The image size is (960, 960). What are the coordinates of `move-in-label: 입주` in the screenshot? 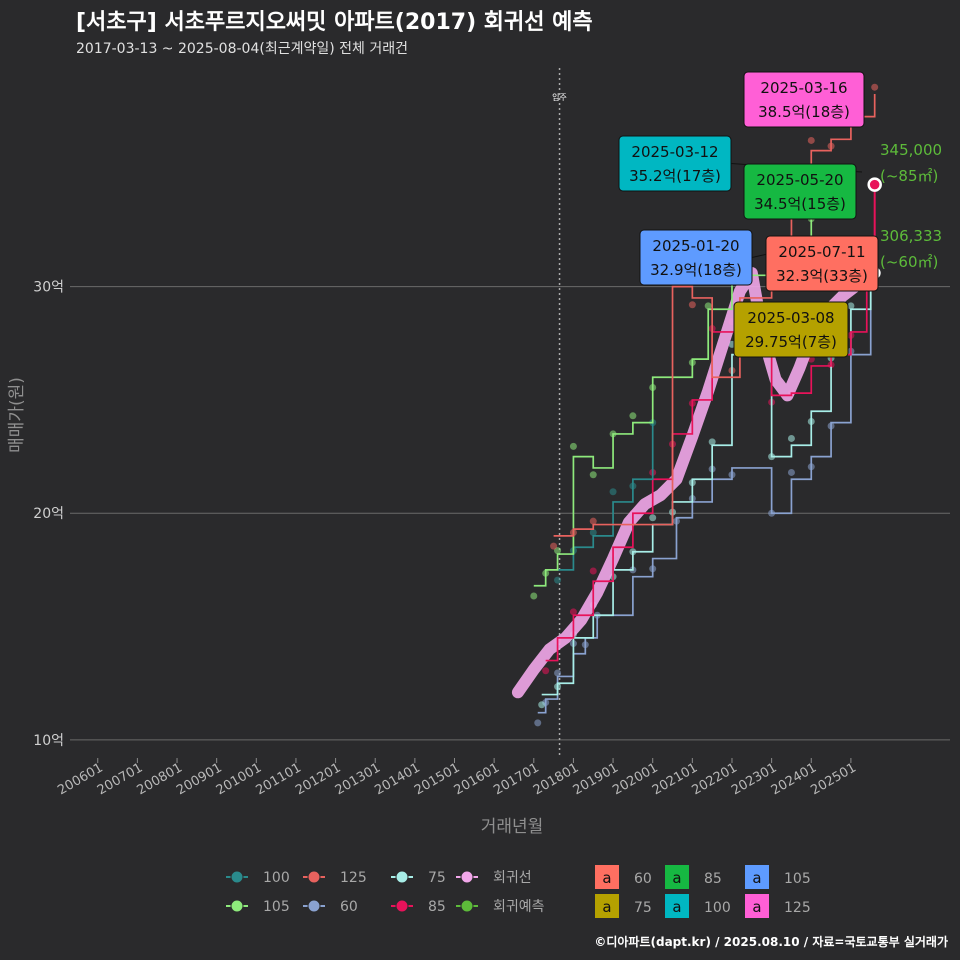 It's located at (559, 97).